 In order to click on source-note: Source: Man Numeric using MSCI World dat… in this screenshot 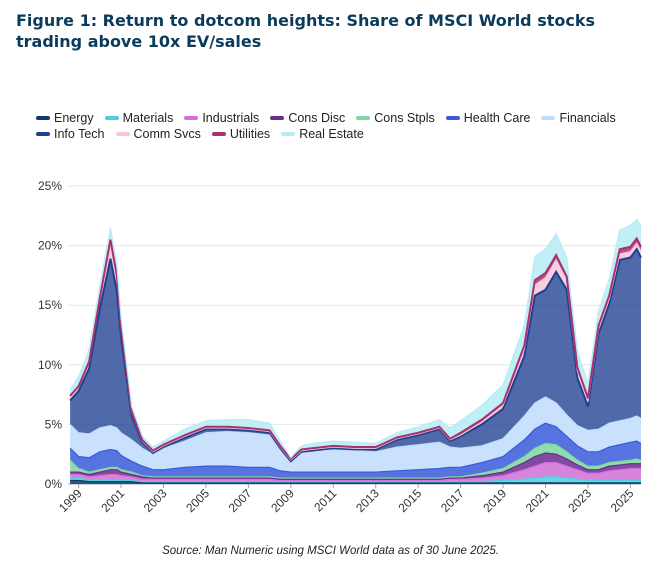, I will do `click(330, 551)`.